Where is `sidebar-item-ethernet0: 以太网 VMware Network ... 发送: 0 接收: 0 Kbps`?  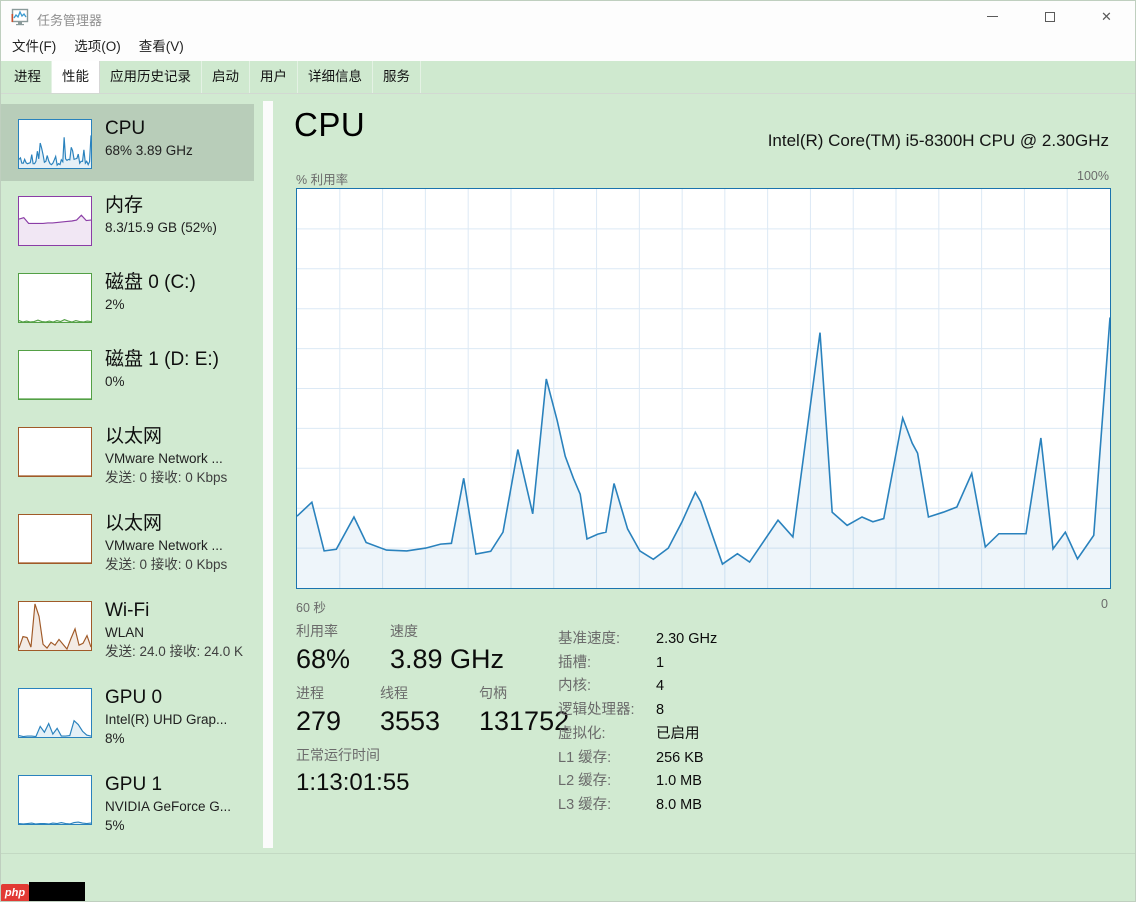 sidebar-item-ethernet0: 以太网 VMware Network ... 发送: 0 接收: 0 Kbps is located at coordinates (127, 455).